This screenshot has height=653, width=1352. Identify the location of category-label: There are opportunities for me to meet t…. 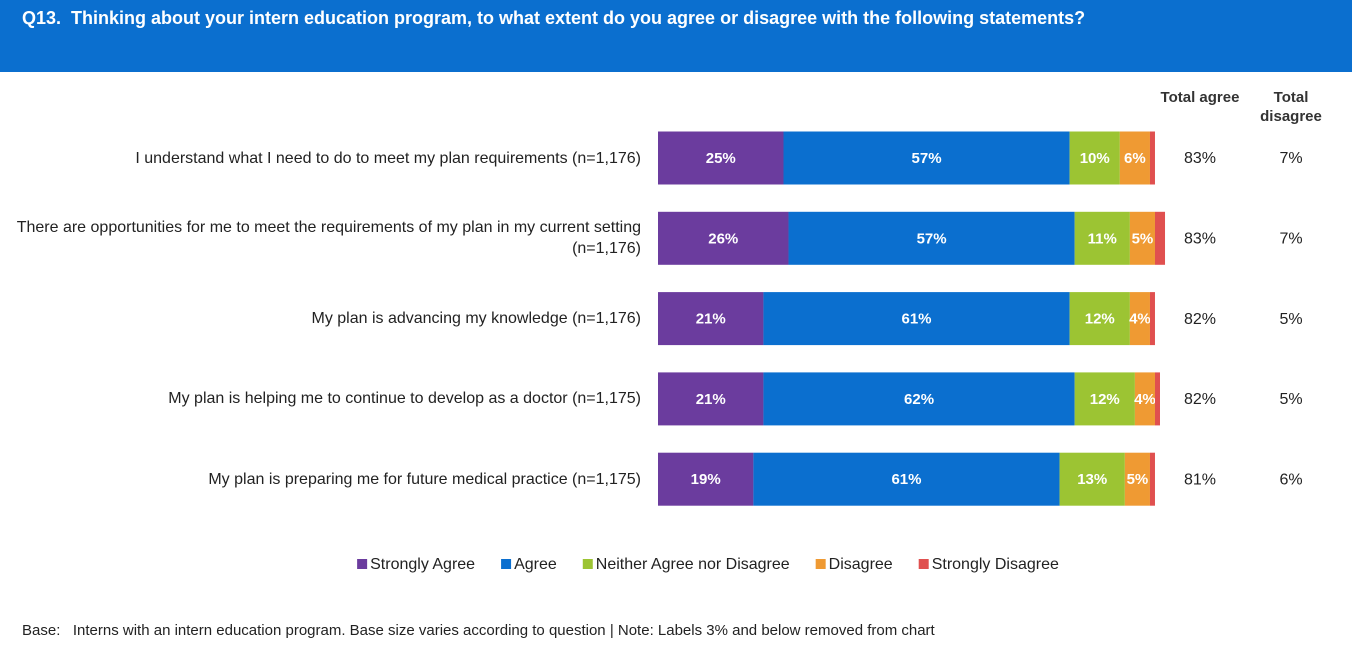
(328, 238).